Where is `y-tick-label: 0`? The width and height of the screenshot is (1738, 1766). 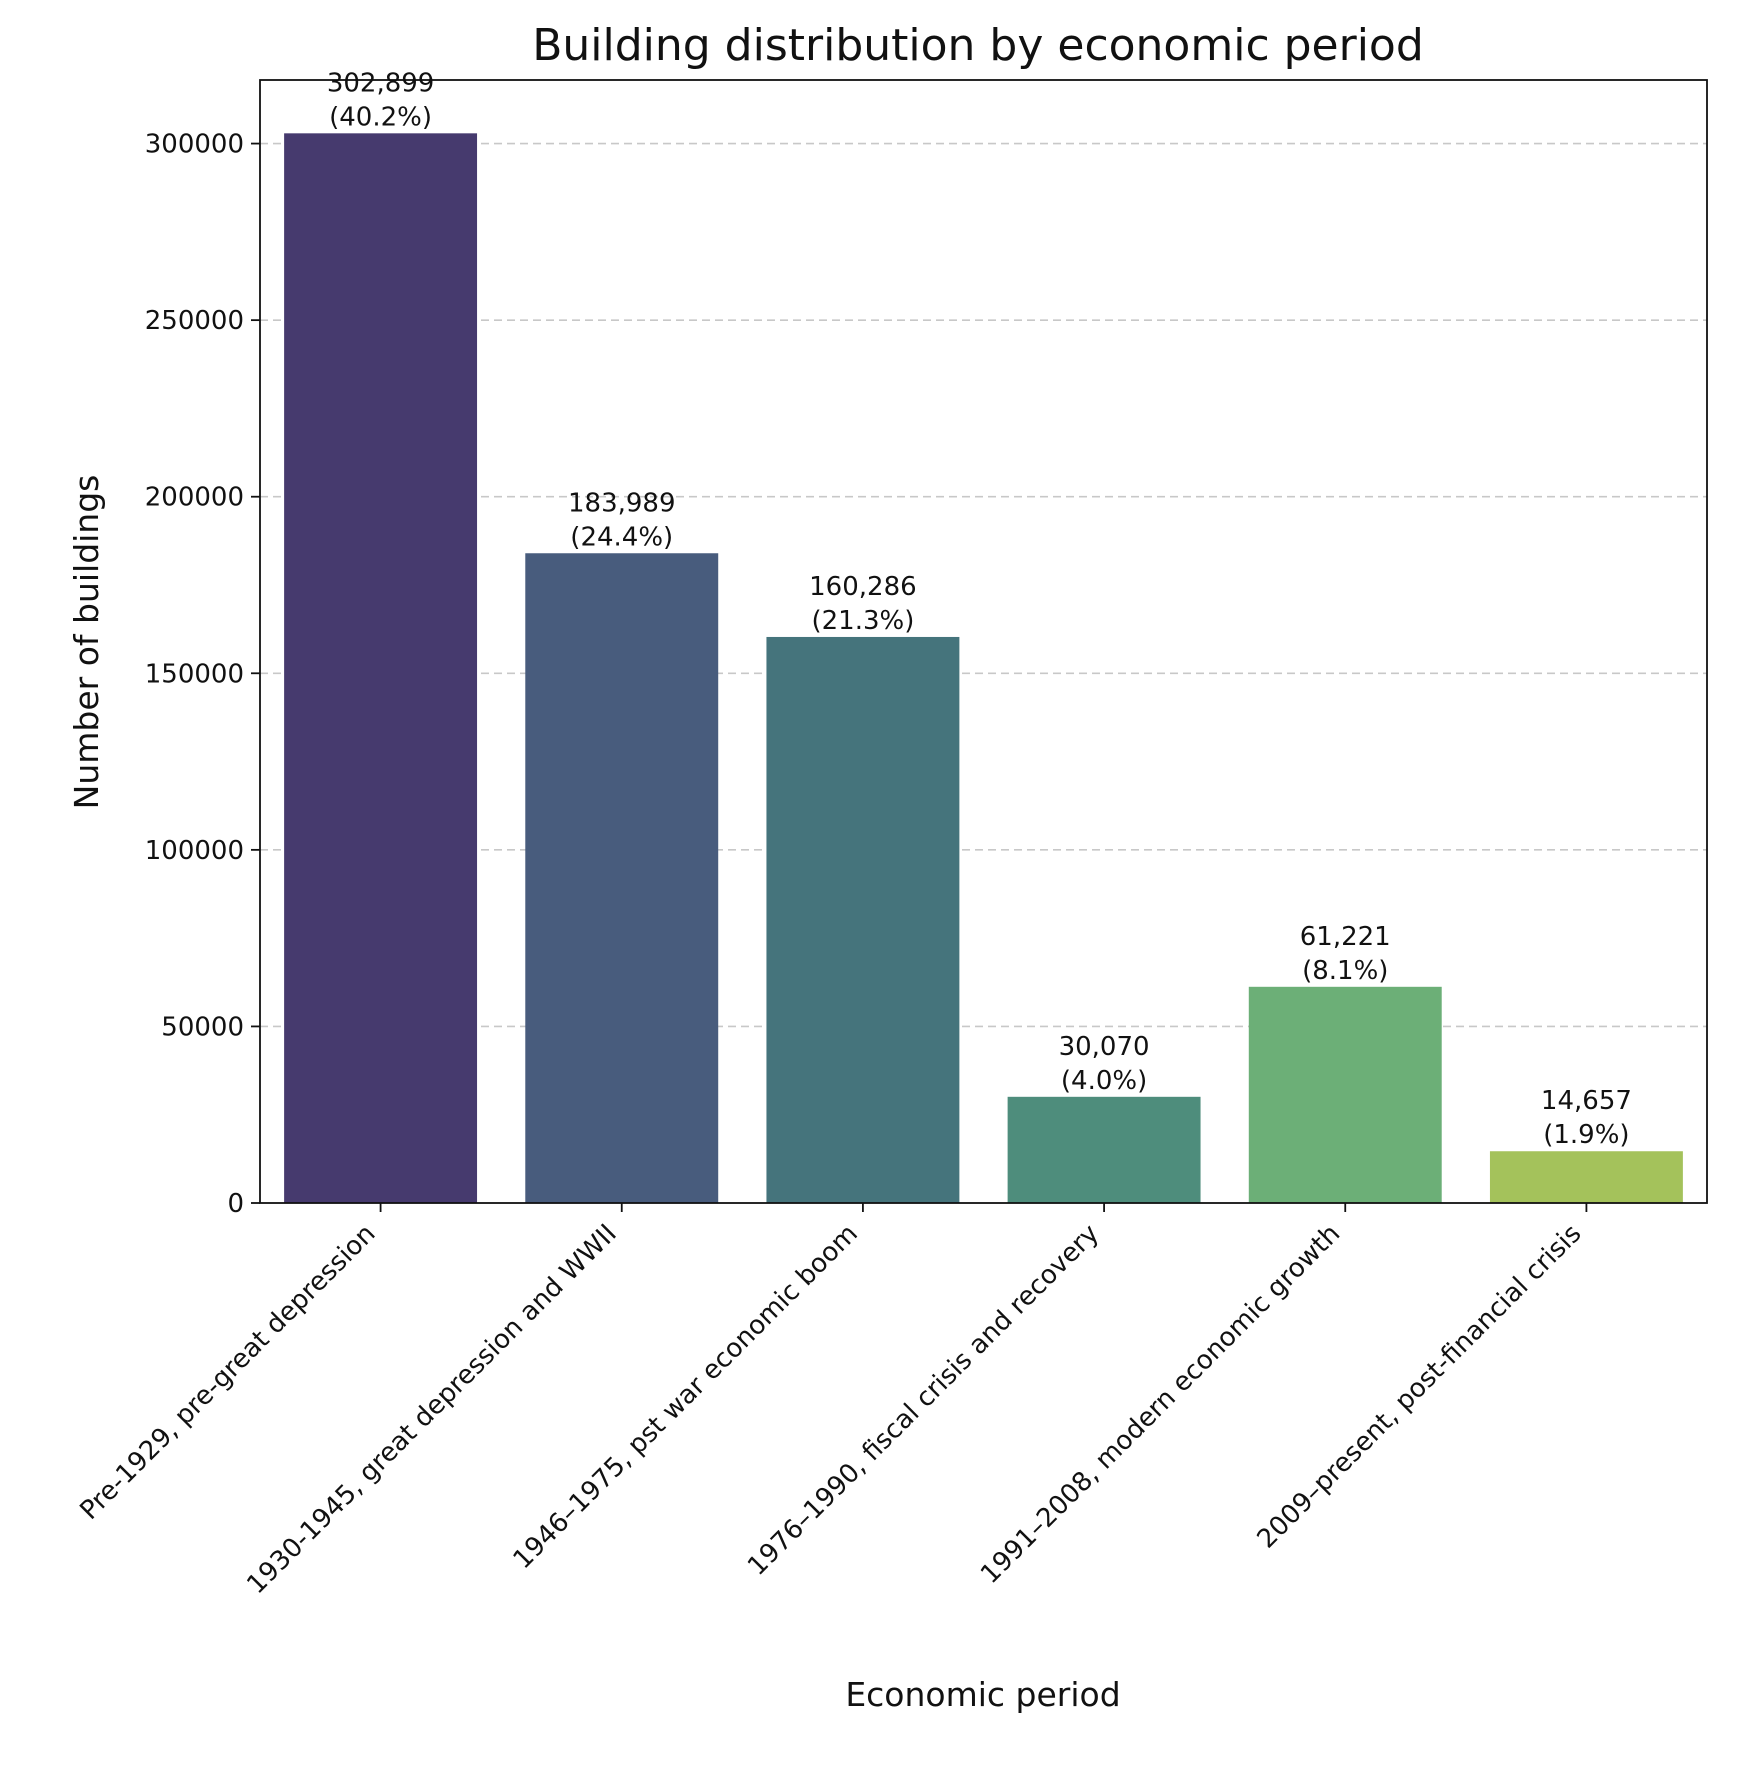
y-tick-label: 0 is located at coordinates (235, 1204).